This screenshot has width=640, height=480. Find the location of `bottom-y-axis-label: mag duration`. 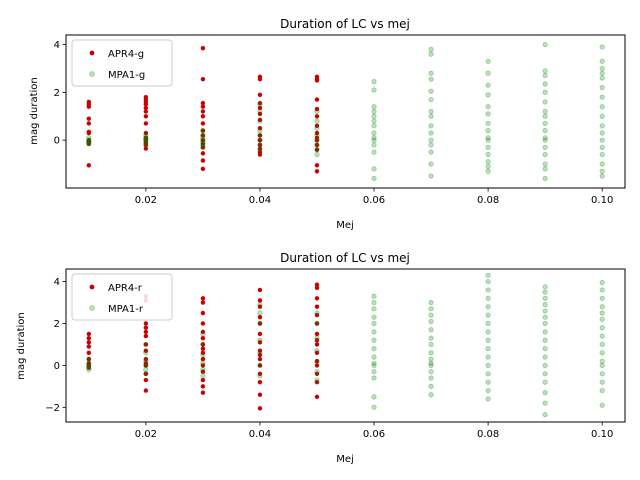

bottom-y-axis-label: mag duration is located at coordinates (21, 345).